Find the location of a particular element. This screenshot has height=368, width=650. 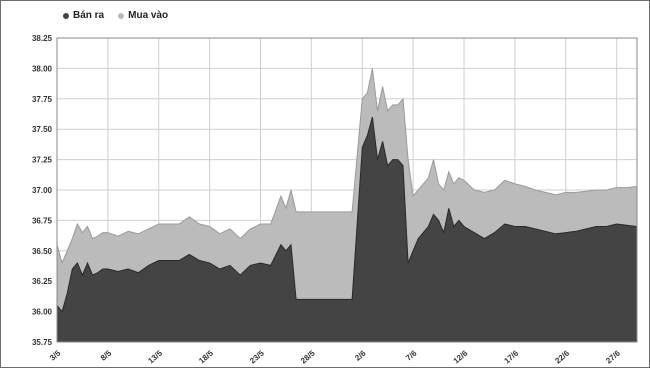

y-tick-label: 36.25 is located at coordinates (42, 281).